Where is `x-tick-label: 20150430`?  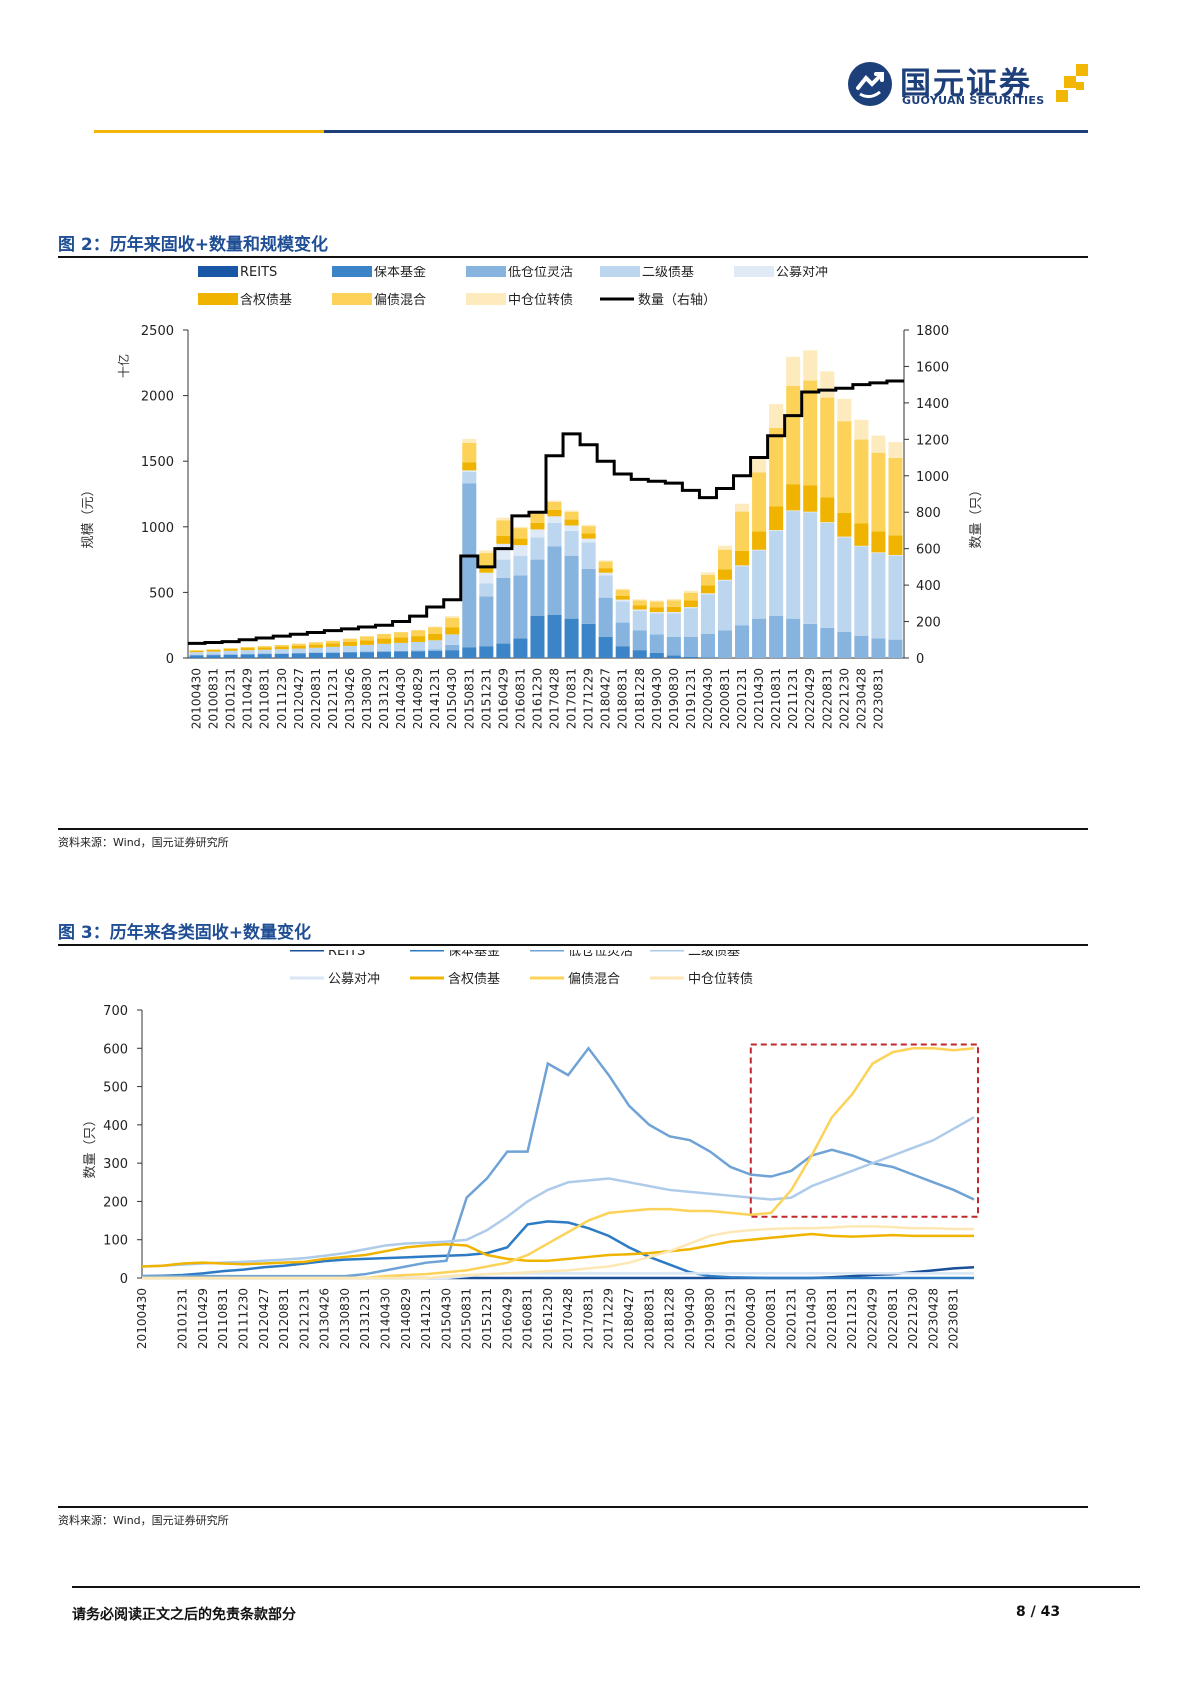 x-tick-label: 20150430 is located at coordinates (452, 698).